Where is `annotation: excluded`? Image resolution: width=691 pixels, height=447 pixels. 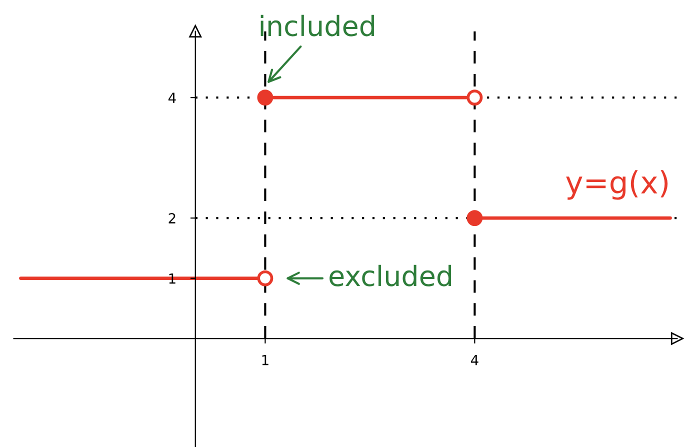
annotation: excluded is located at coordinates (391, 275).